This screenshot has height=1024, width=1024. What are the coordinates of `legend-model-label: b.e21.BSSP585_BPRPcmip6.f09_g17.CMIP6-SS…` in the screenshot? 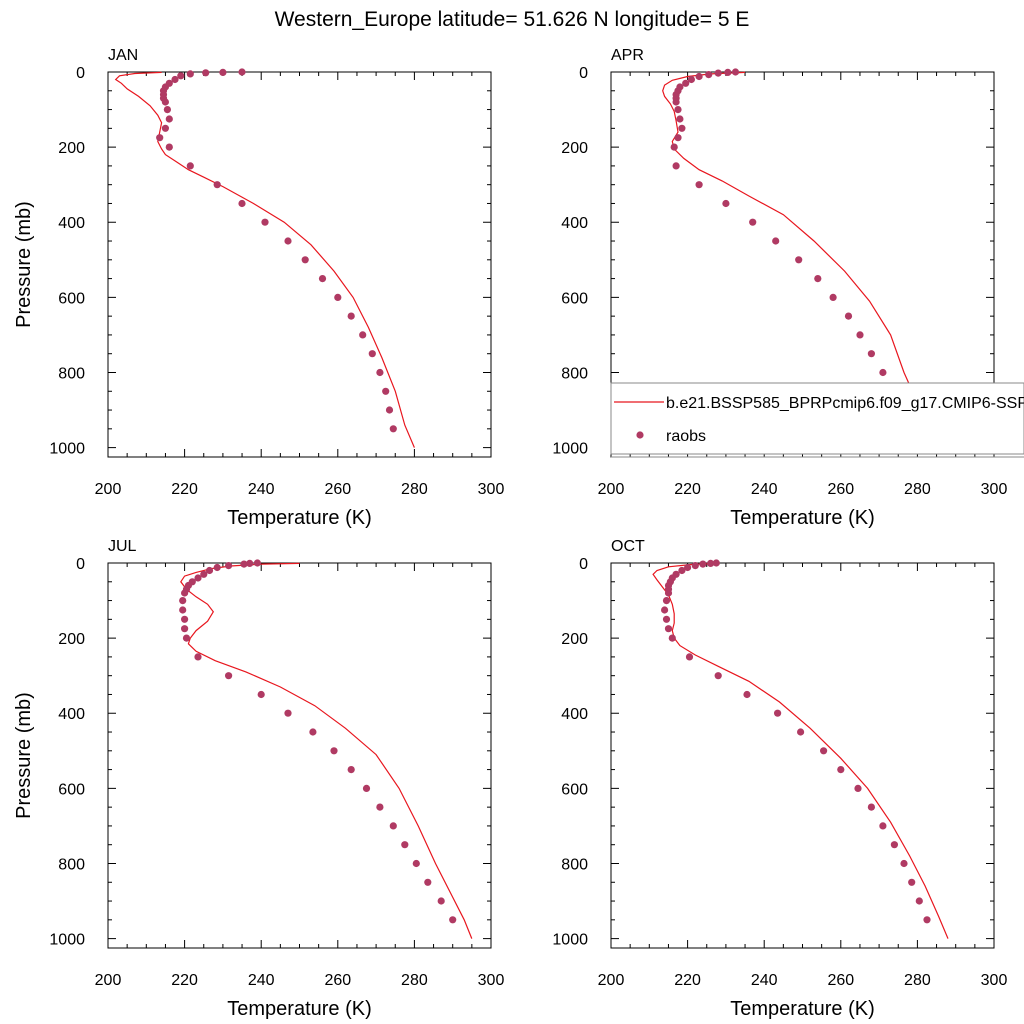 It's located at (845, 403).